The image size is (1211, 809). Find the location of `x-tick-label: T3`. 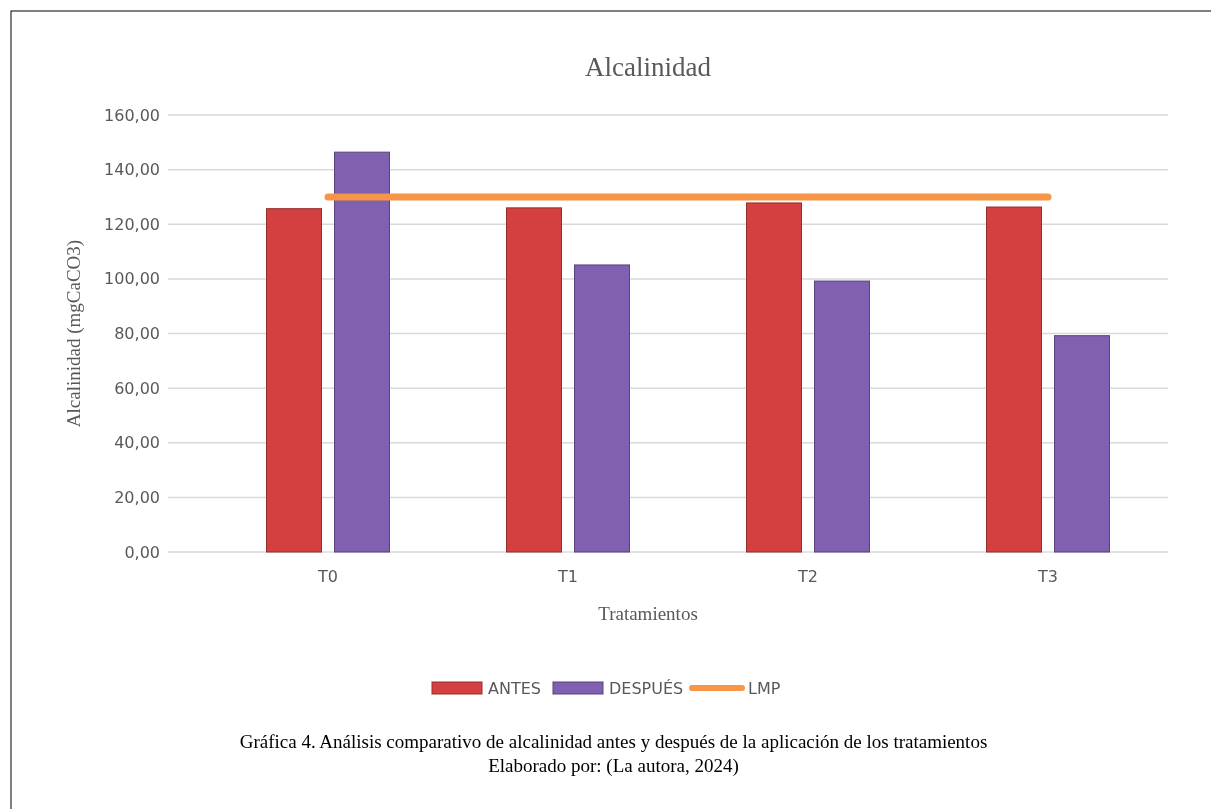

x-tick-label: T3 is located at coordinates (1047, 576).